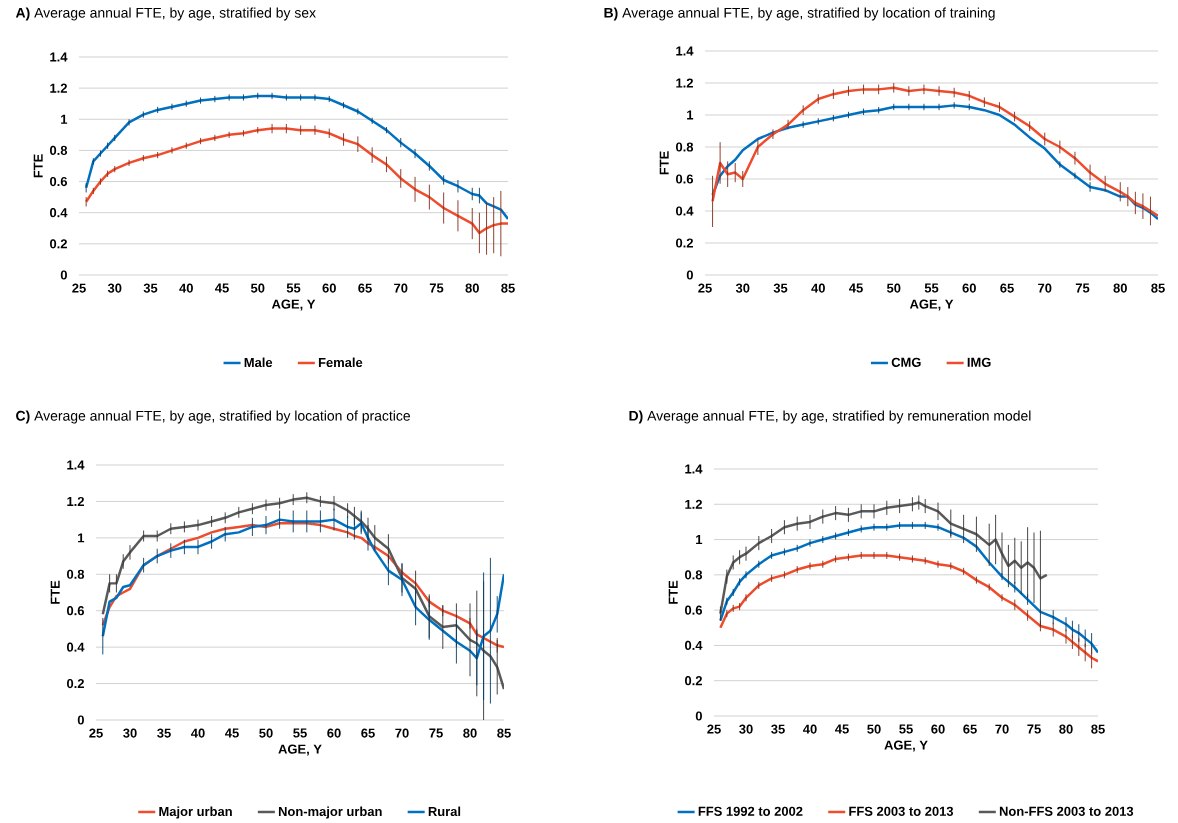 The height and width of the screenshot is (823, 1178). Describe the element at coordinates (444, 811) in the screenshot. I see `legend-label: Rural` at that location.